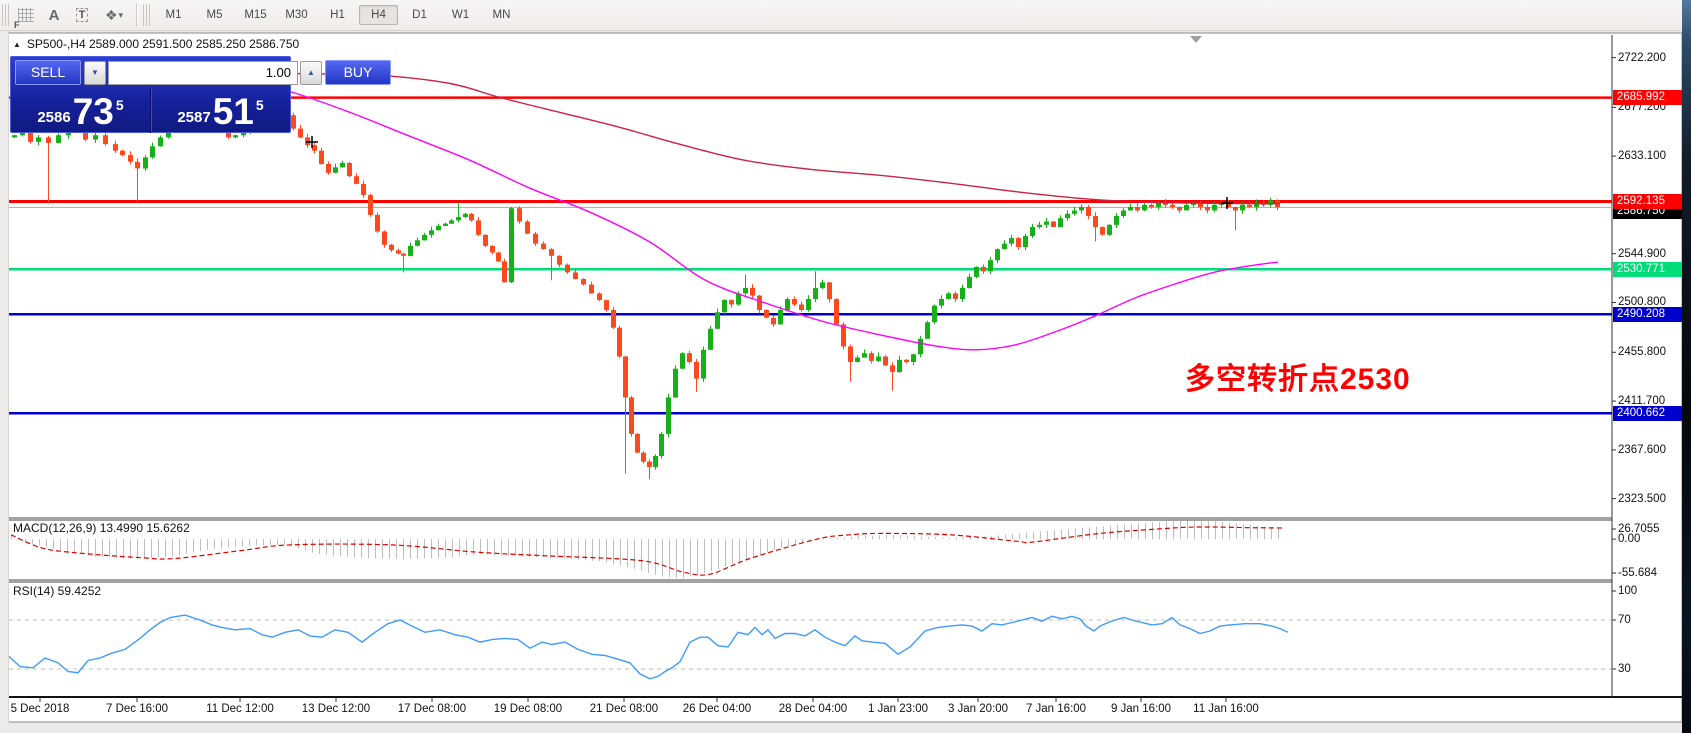 The image size is (1691, 733). Describe the element at coordinates (419, 15) in the screenshot. I see `timeframe-button-d1: D1` at that location.